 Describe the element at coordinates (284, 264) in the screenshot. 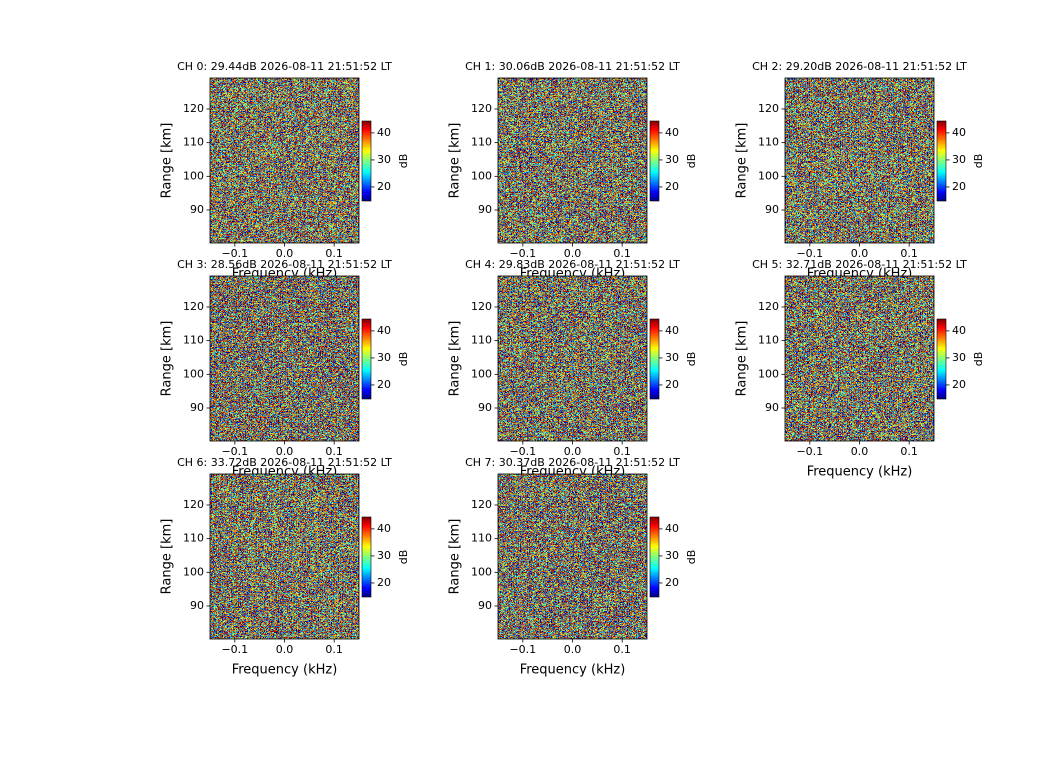

I see `chart-title: CH 3: 28.56dB 2026-08-11 21:51:52 LT` at that location.